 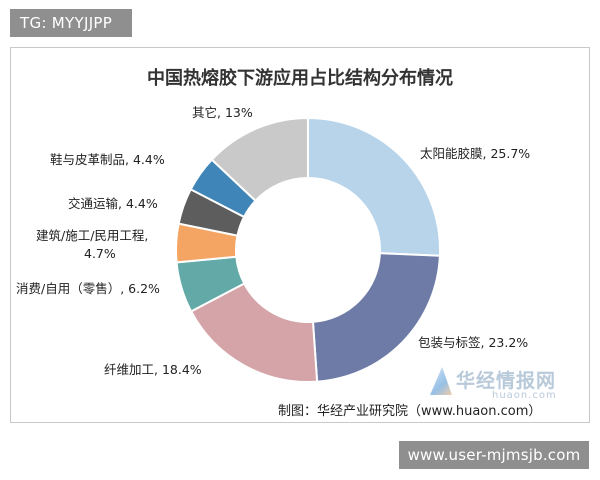 What do you see at coordinates (113, 203) in the screenshot?
I see `slice-label: 交通运输, 4.4%` at bounding box center [113, 203].